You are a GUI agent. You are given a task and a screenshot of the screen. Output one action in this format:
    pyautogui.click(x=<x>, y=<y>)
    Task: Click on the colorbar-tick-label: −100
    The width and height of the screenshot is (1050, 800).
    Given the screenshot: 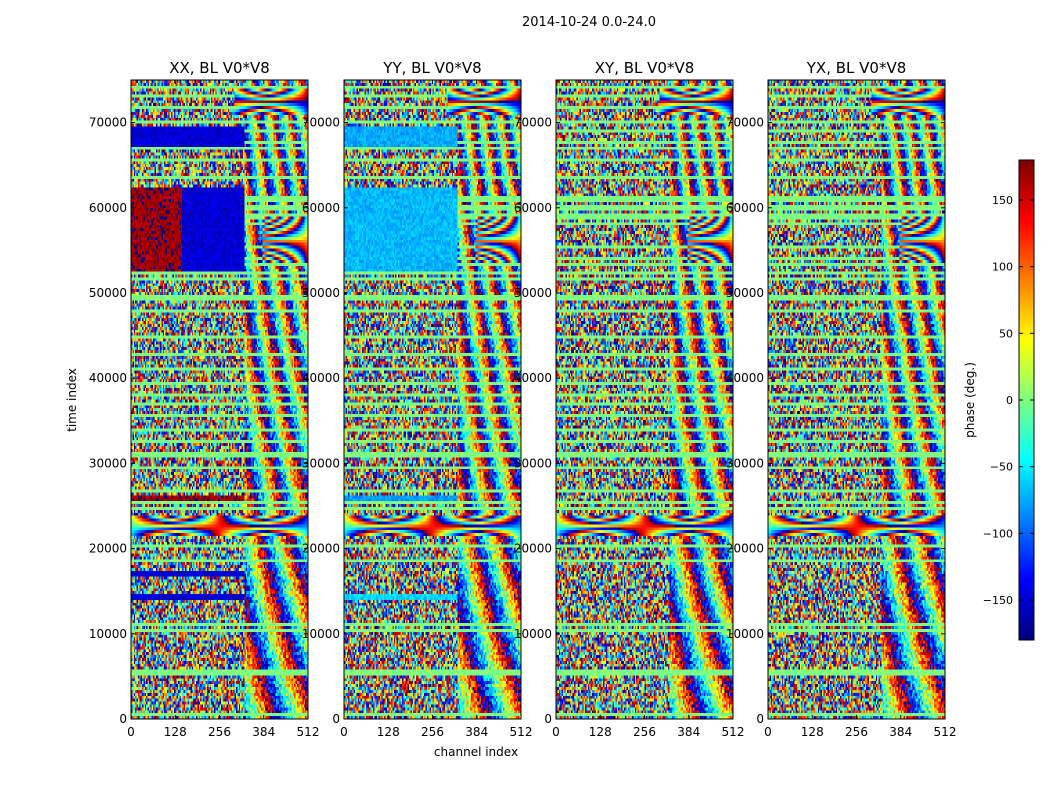 What is the action you would take?
    pyautogui.click(x=998, y=533)
    